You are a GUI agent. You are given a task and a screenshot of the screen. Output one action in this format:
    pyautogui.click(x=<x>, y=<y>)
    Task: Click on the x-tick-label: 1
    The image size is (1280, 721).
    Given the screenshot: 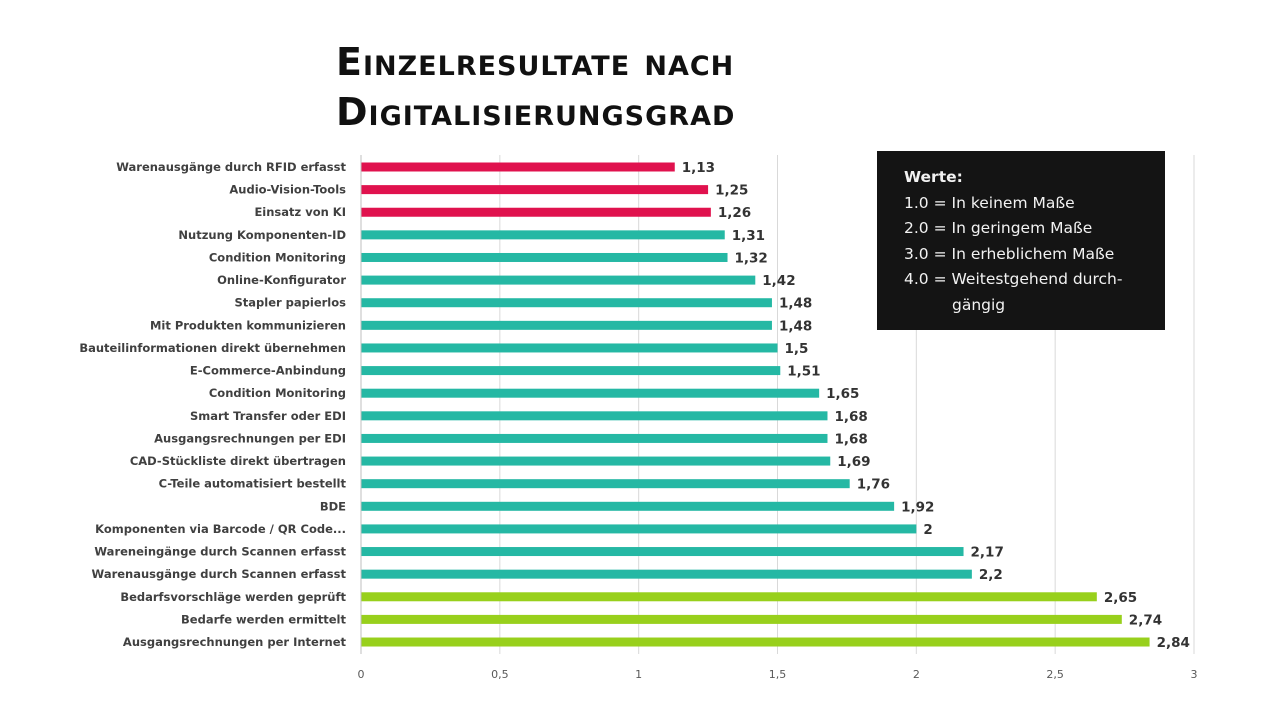 What is the action you would take?
    pyautogui.click(x=638, y=674)
    